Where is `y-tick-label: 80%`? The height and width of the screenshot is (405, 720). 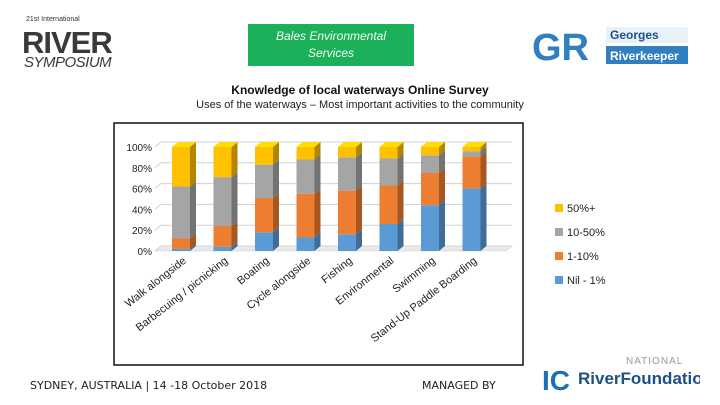 y-tick-label: 80% is located at coordinates (142, 169).